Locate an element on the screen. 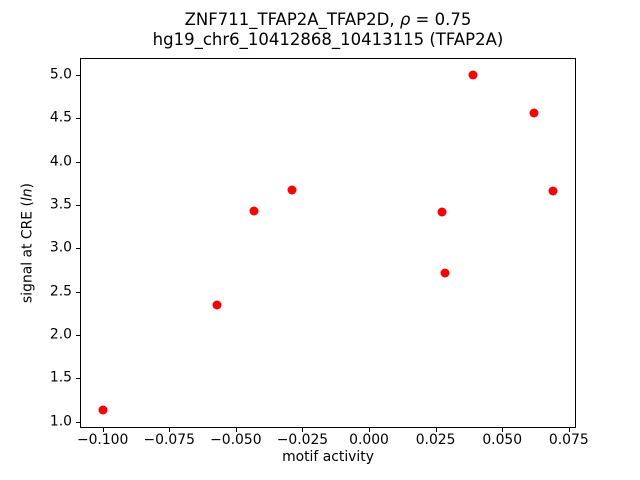 The height and width of the screenshot is (480, 640). y-tick-label: 1.5 is located at coordinates (60, 377).